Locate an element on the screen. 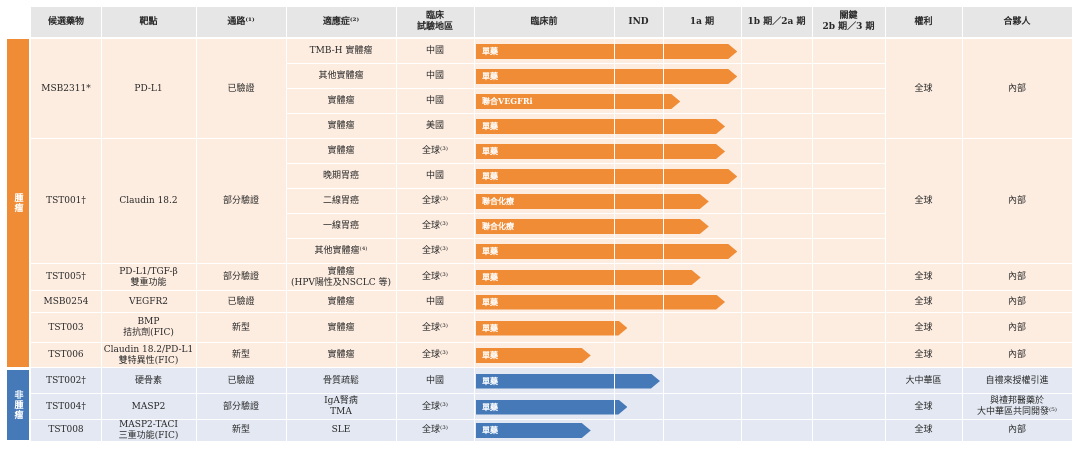  pathway-cell: 已驗證 is located at coordinates (241, 380).